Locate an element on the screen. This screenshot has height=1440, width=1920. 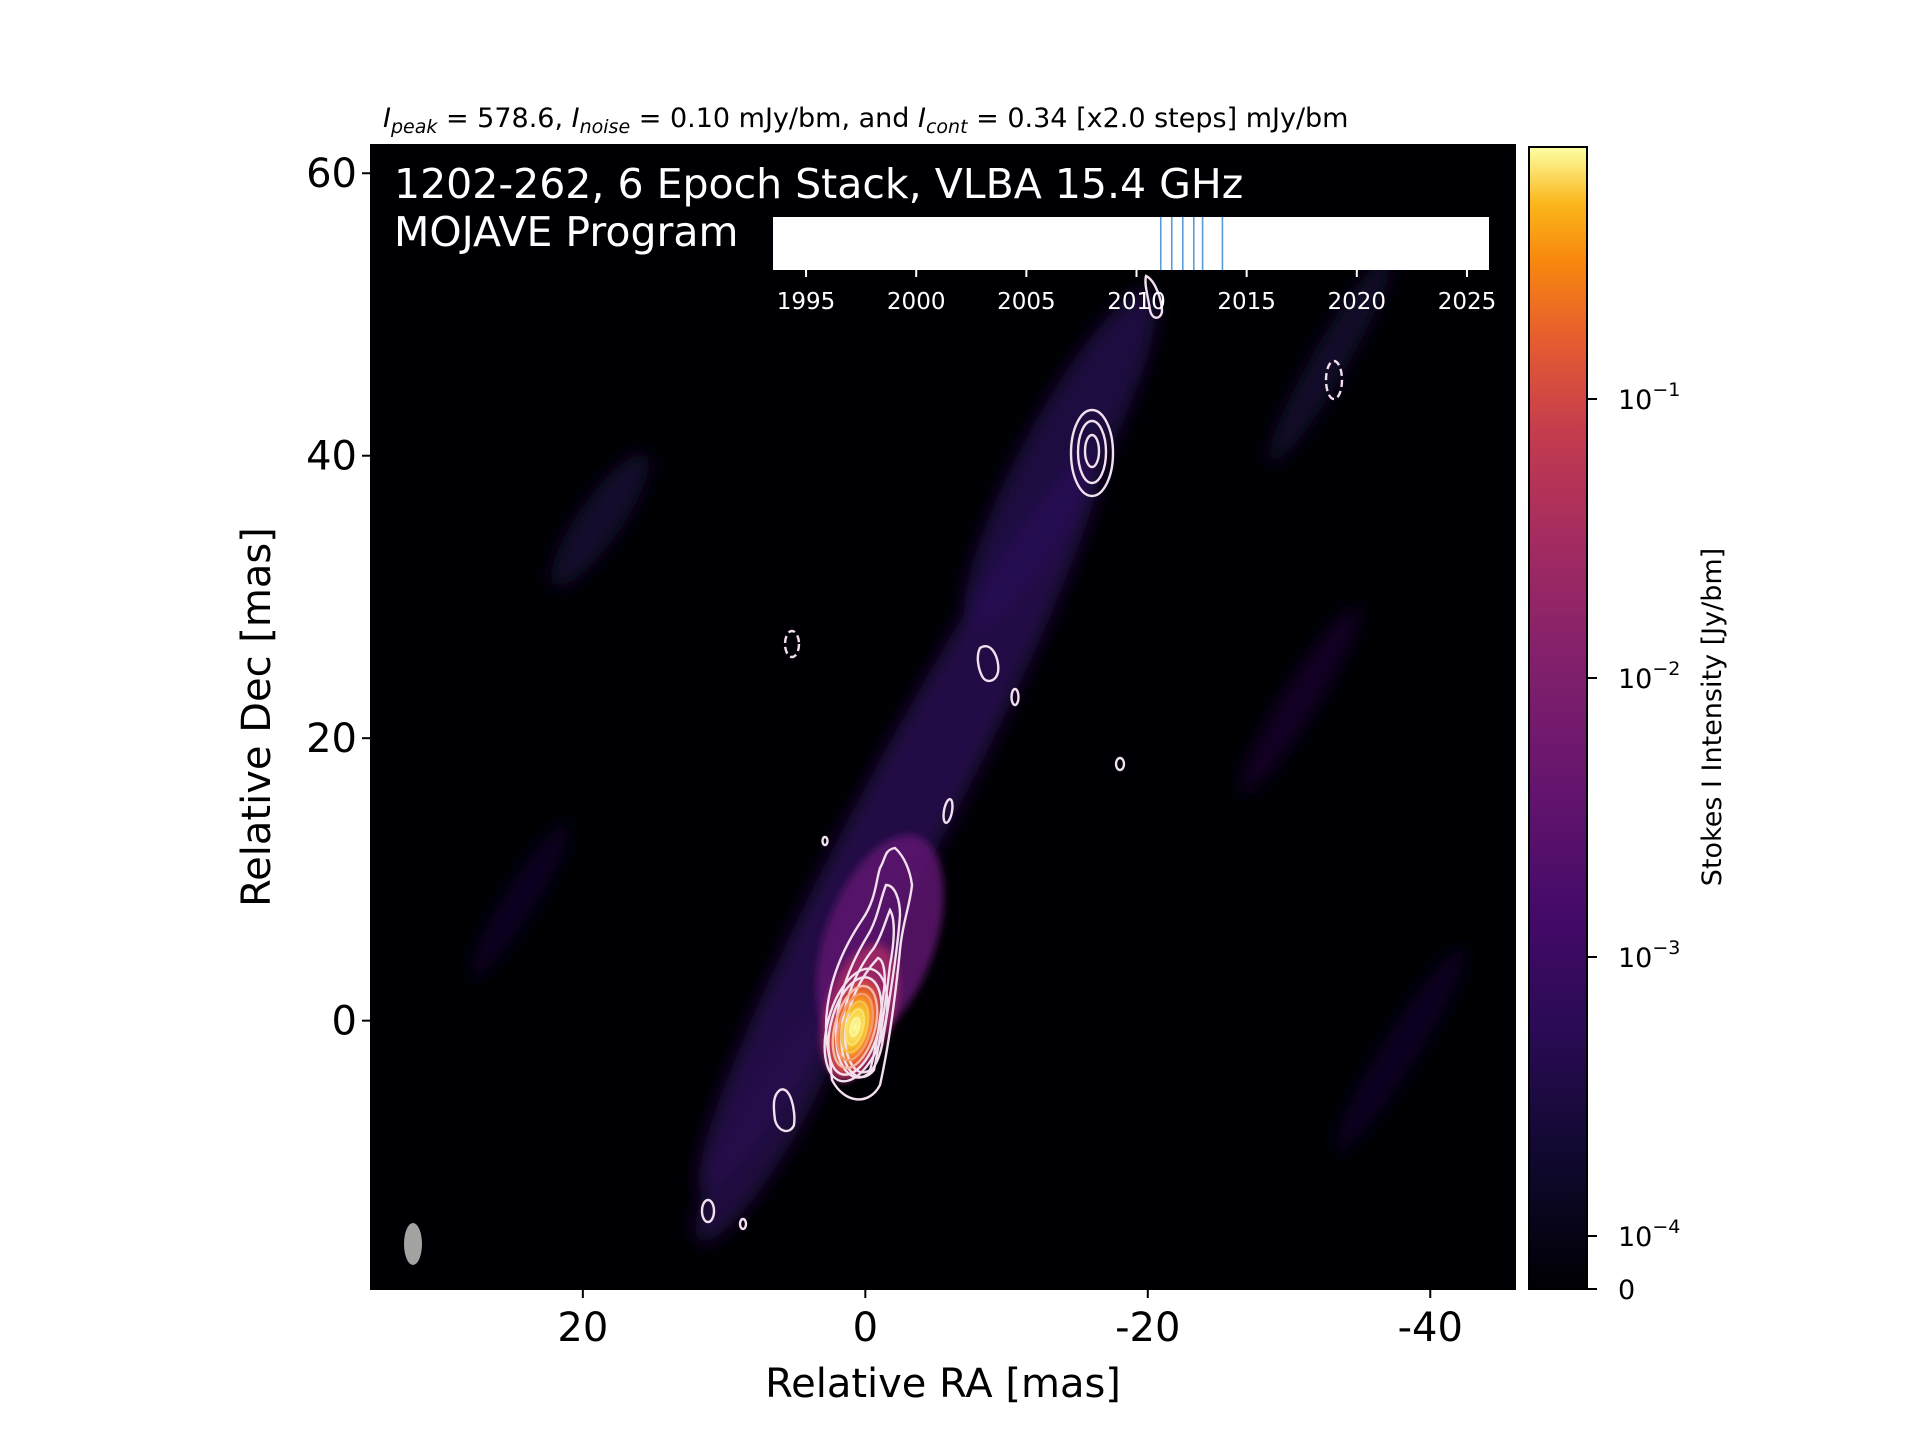
y-tick-label: 20 is located at coordinates (331, 739).